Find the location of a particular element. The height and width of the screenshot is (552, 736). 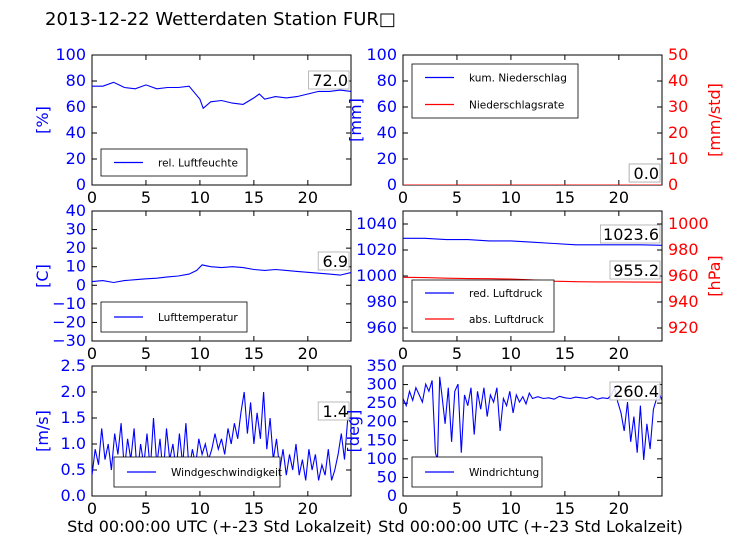

y2-tick-label: 20 is located at coordinates (678, 132).